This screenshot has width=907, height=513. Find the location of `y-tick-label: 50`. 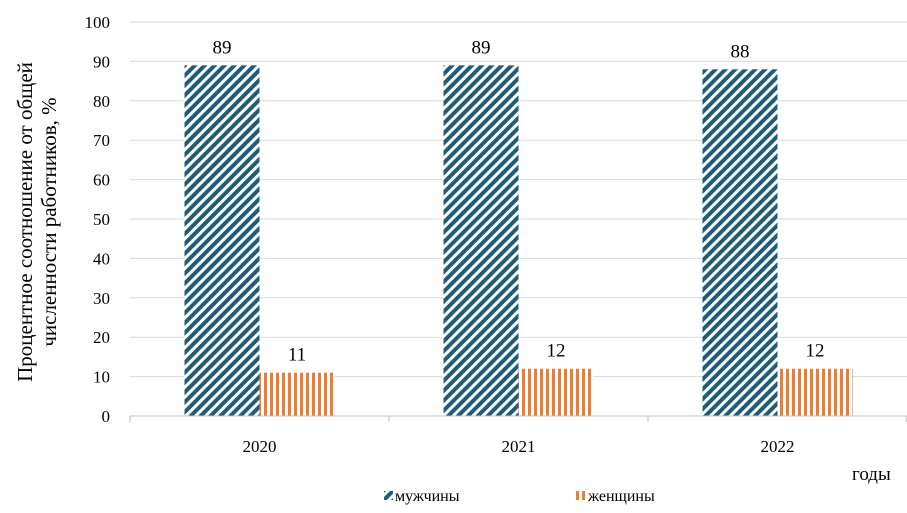

y-tick-label: 50 is located at coordinates (101, 219).